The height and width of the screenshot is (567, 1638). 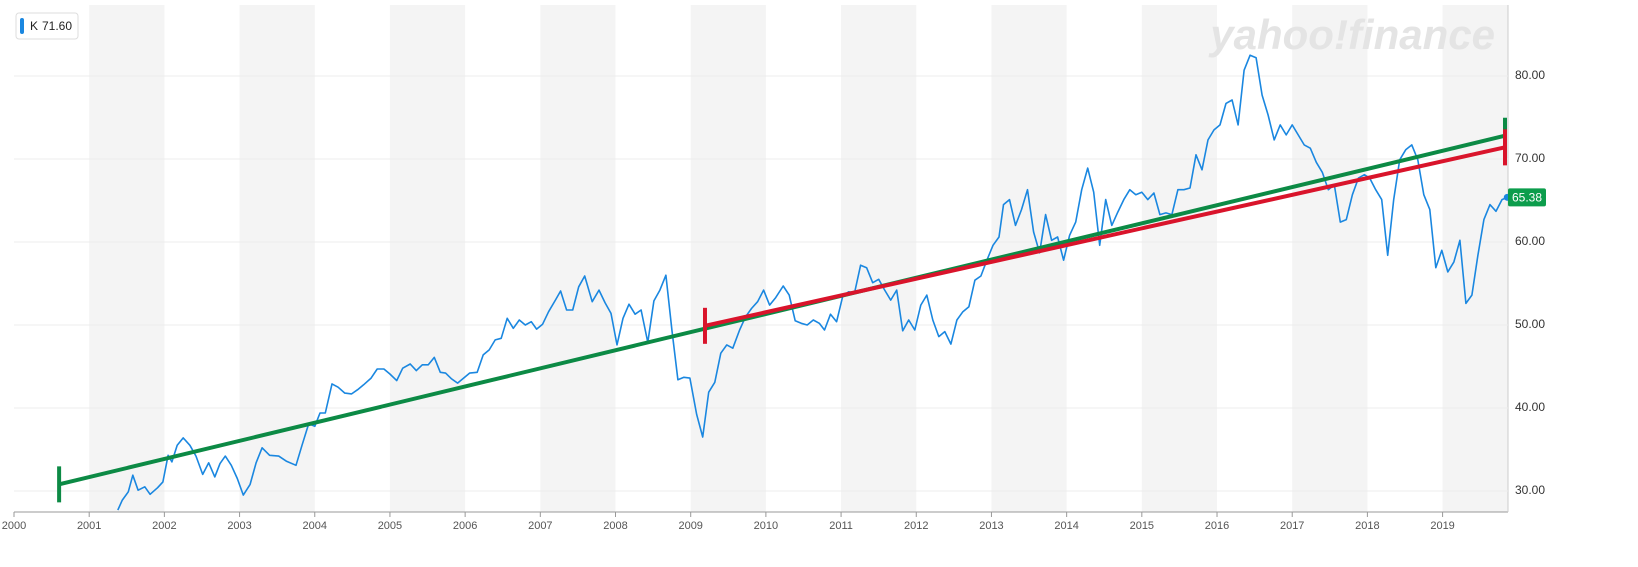 I want to click on x-tick-label: 2019, so click(x=1442, y=526).